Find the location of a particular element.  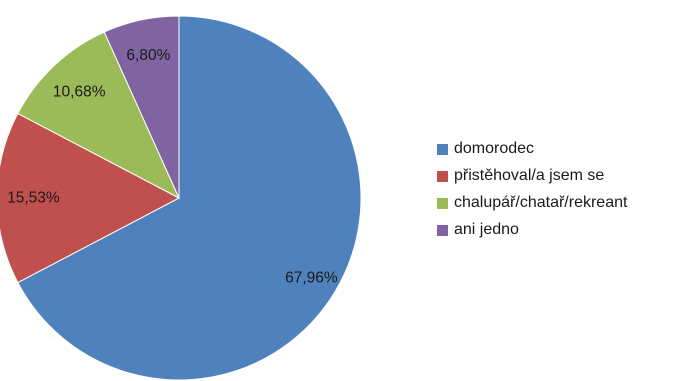

legend-item-ani-jedno: ani jedno is located at coordinates (532, 230).